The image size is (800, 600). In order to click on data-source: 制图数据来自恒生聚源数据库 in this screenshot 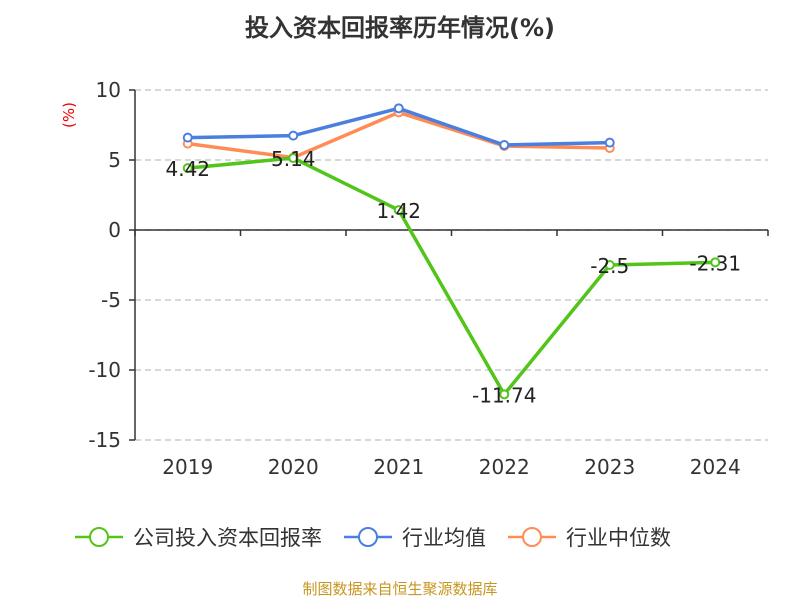, I will do `click(400, 589)`.